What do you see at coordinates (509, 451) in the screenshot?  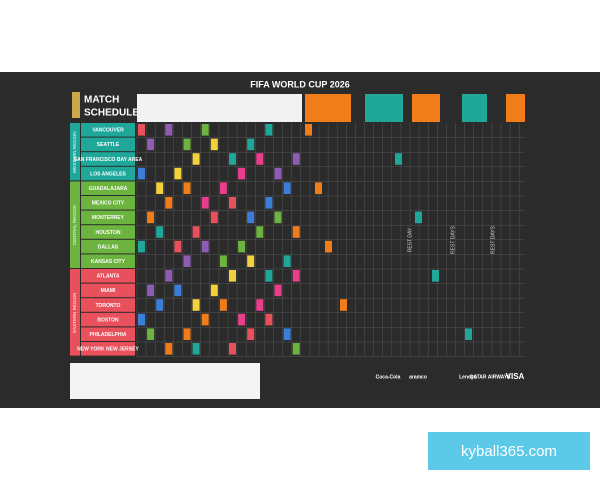 I see `watermark: kyball365.com` at bounding box center [509, 451].